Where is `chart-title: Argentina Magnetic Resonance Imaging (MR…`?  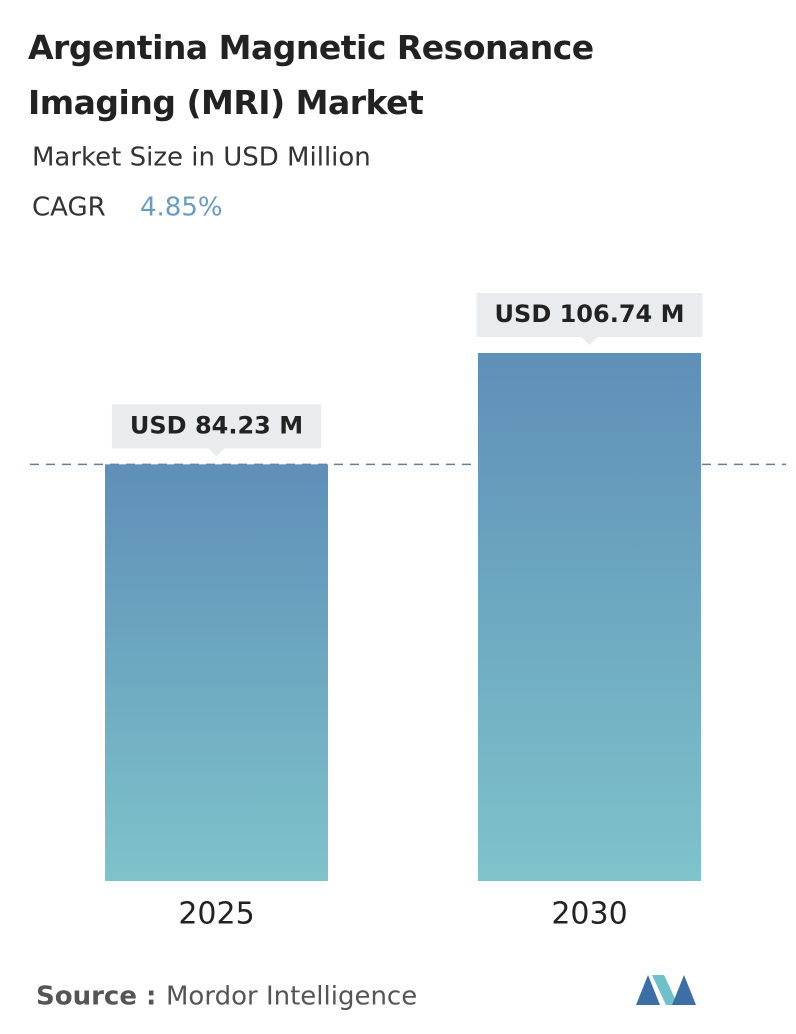 chart-title: Argentina Magnetic Resonance Imaging (MR… is located at coordinates (311, 75).